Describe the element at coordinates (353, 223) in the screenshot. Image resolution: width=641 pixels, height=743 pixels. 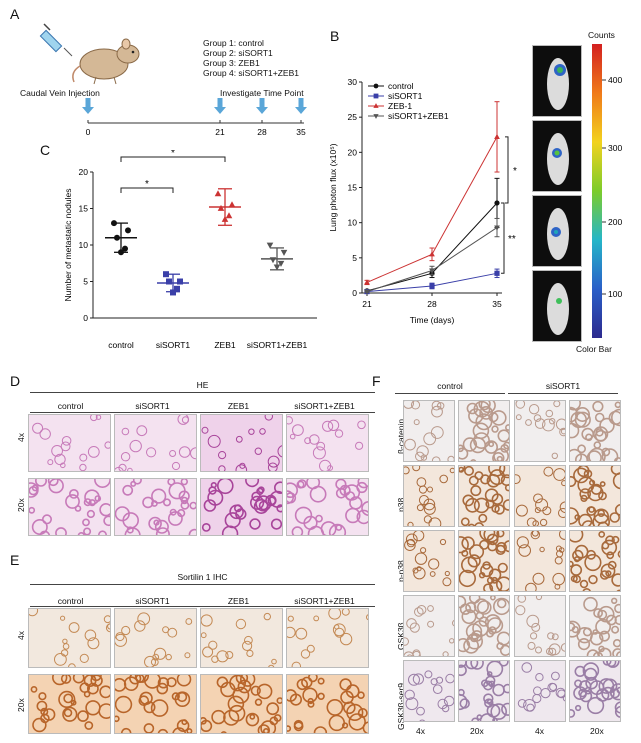
I see `y-tick-label: 10` at that location.